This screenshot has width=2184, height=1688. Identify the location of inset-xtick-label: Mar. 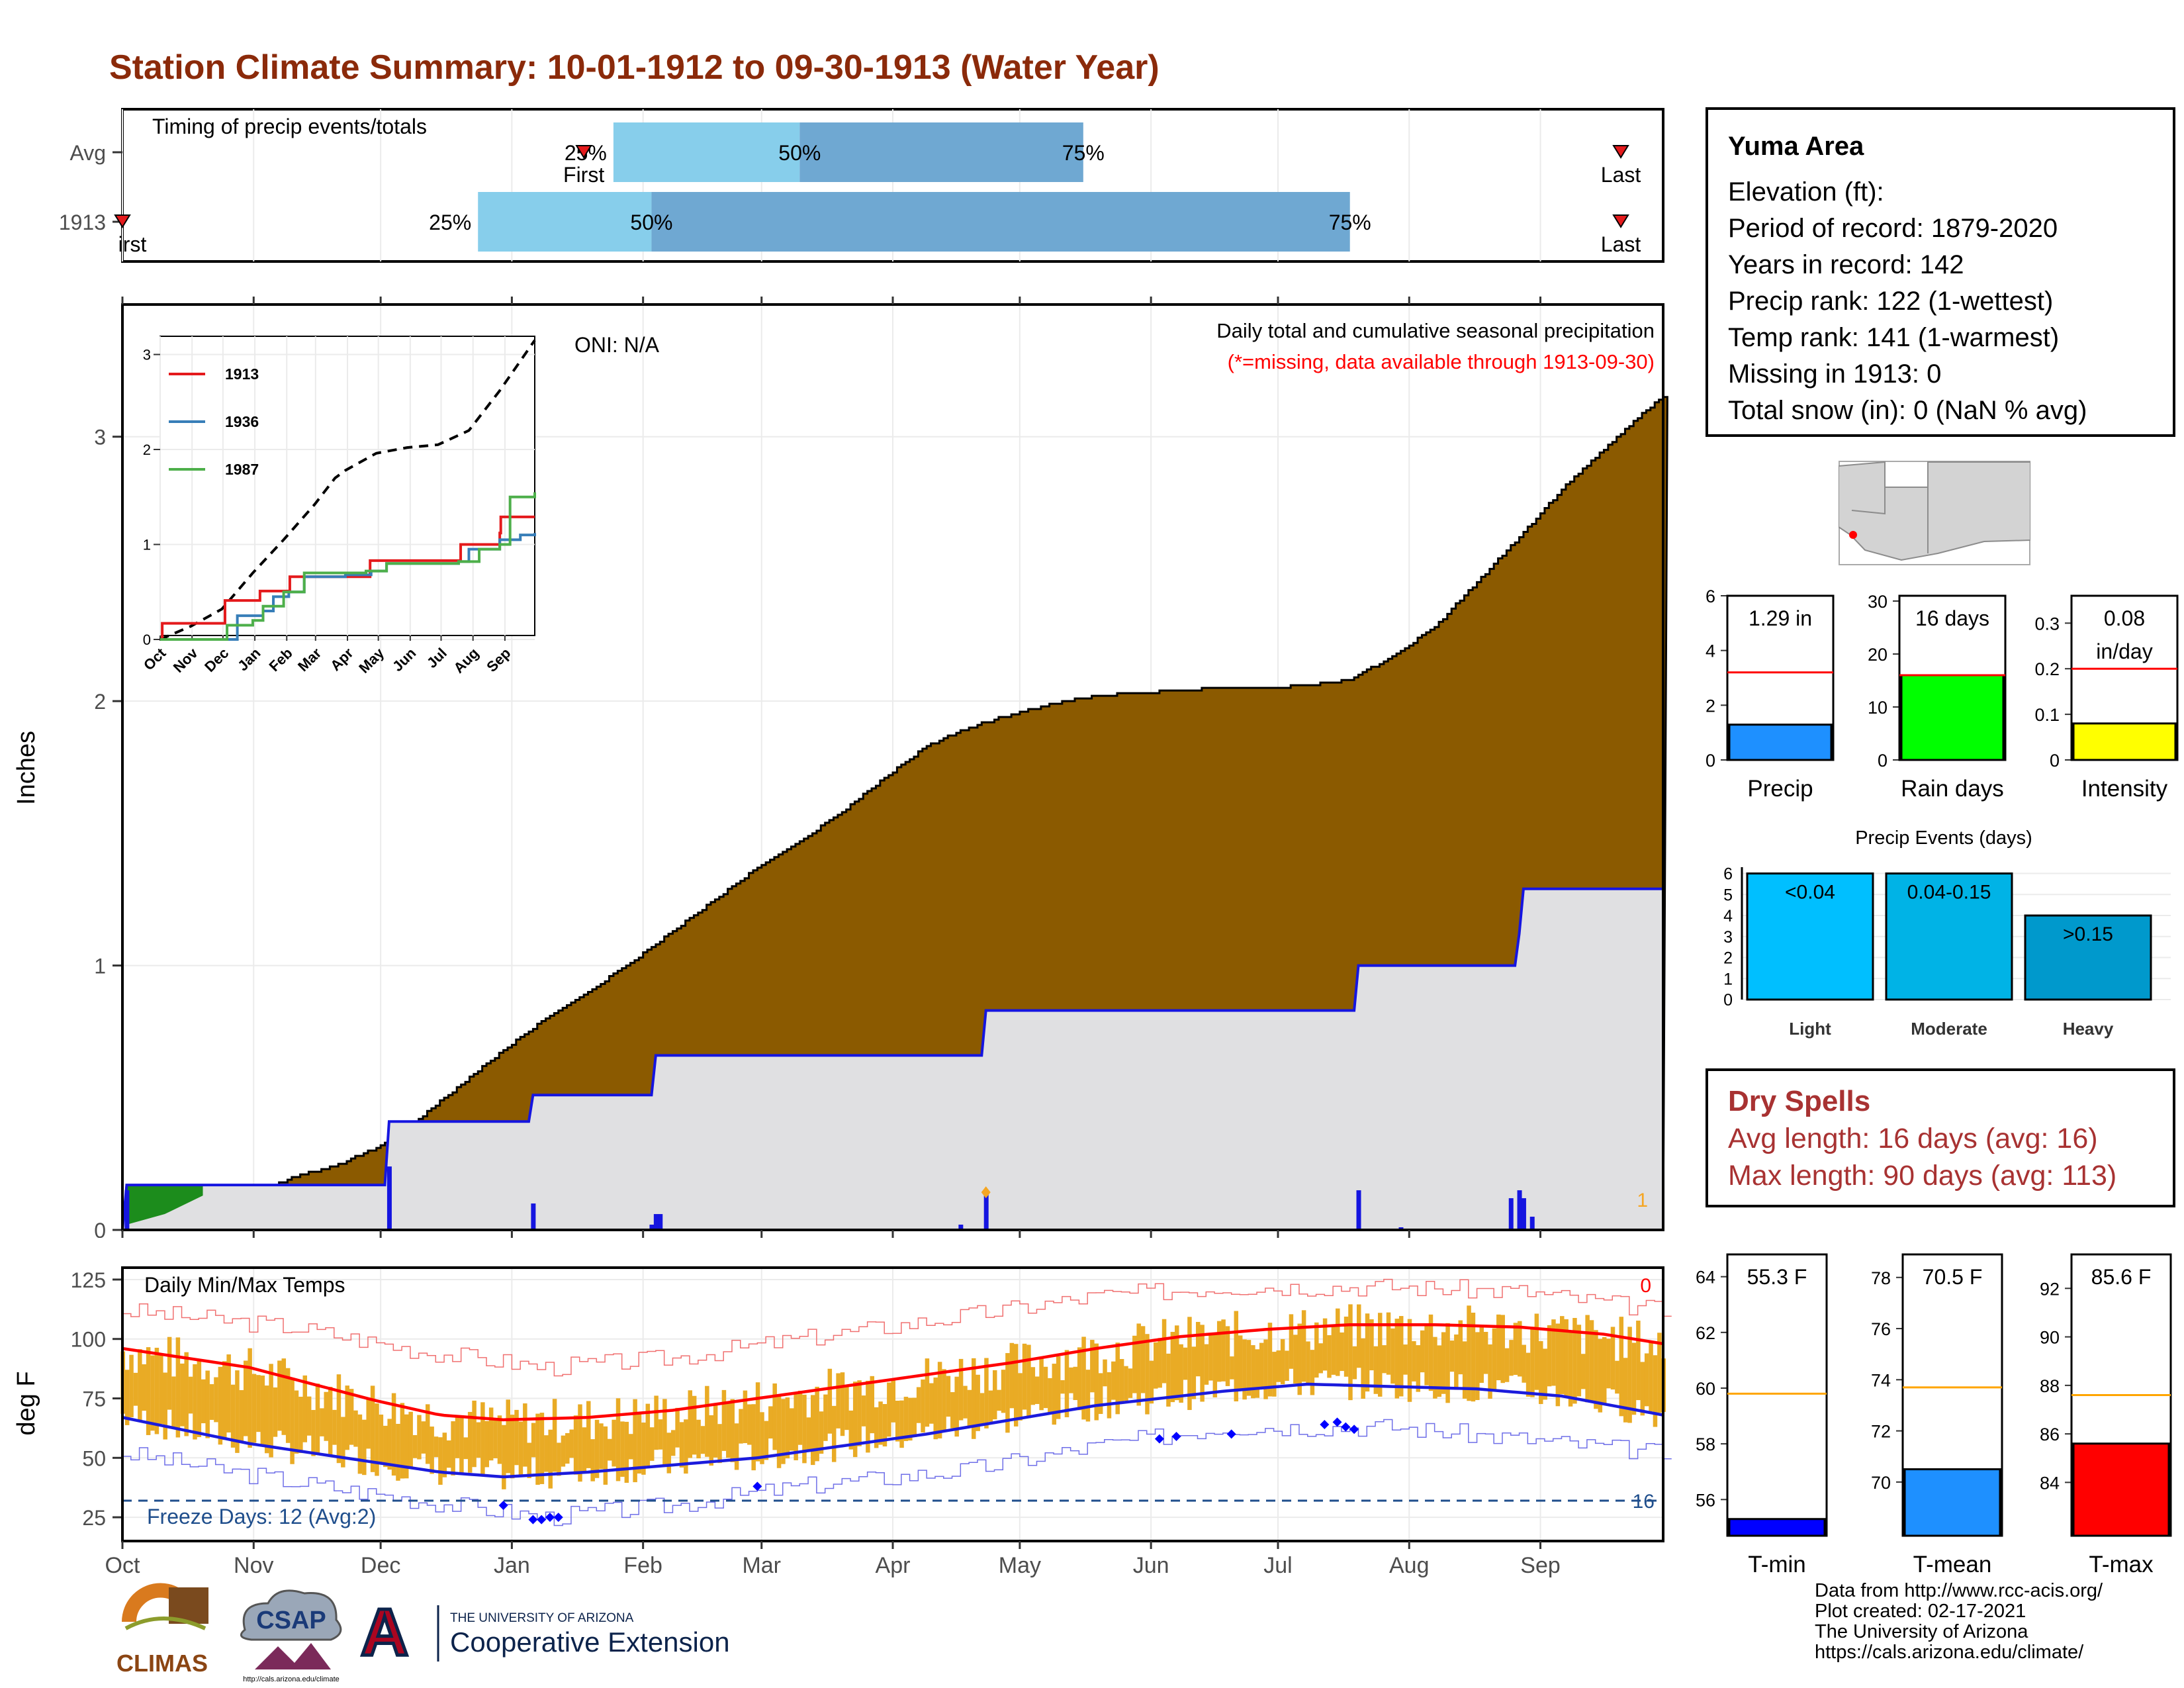
(310, 660).